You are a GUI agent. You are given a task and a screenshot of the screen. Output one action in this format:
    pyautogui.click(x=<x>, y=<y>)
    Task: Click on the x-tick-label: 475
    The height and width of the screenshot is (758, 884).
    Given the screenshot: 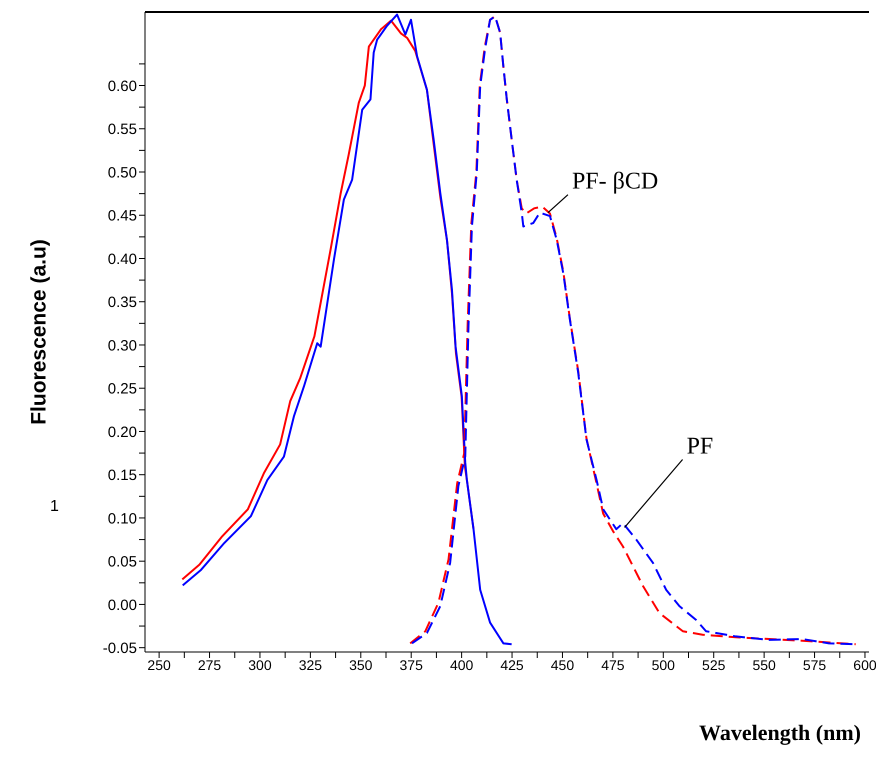 What is the action you would take?
    pyautogui.click(x=613, y=664)
    